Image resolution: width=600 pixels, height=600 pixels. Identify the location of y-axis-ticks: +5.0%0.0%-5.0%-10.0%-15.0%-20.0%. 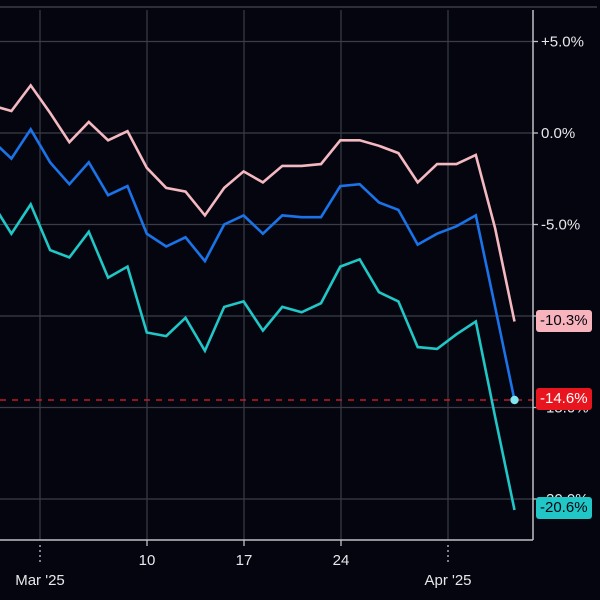
(561, 271).